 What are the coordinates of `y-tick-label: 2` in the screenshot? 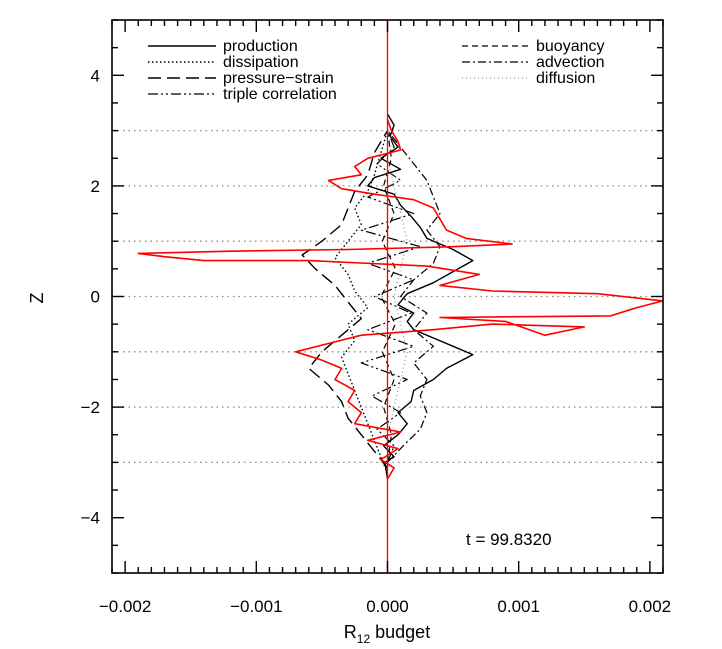 It's located at (95, 186).